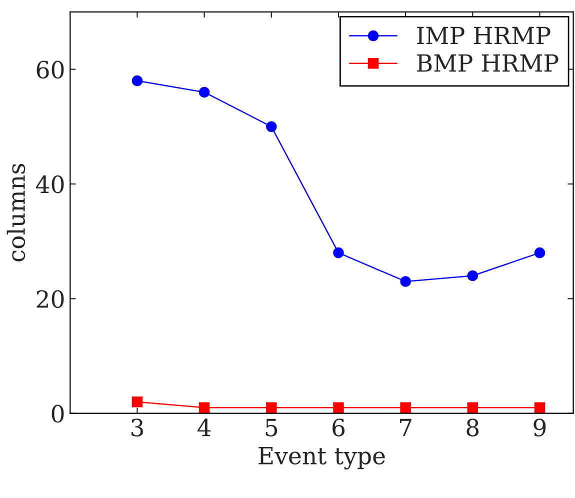 This screenshot has height=498, width=575. I want to click on x-tick-label: 6, so click(338, 427).